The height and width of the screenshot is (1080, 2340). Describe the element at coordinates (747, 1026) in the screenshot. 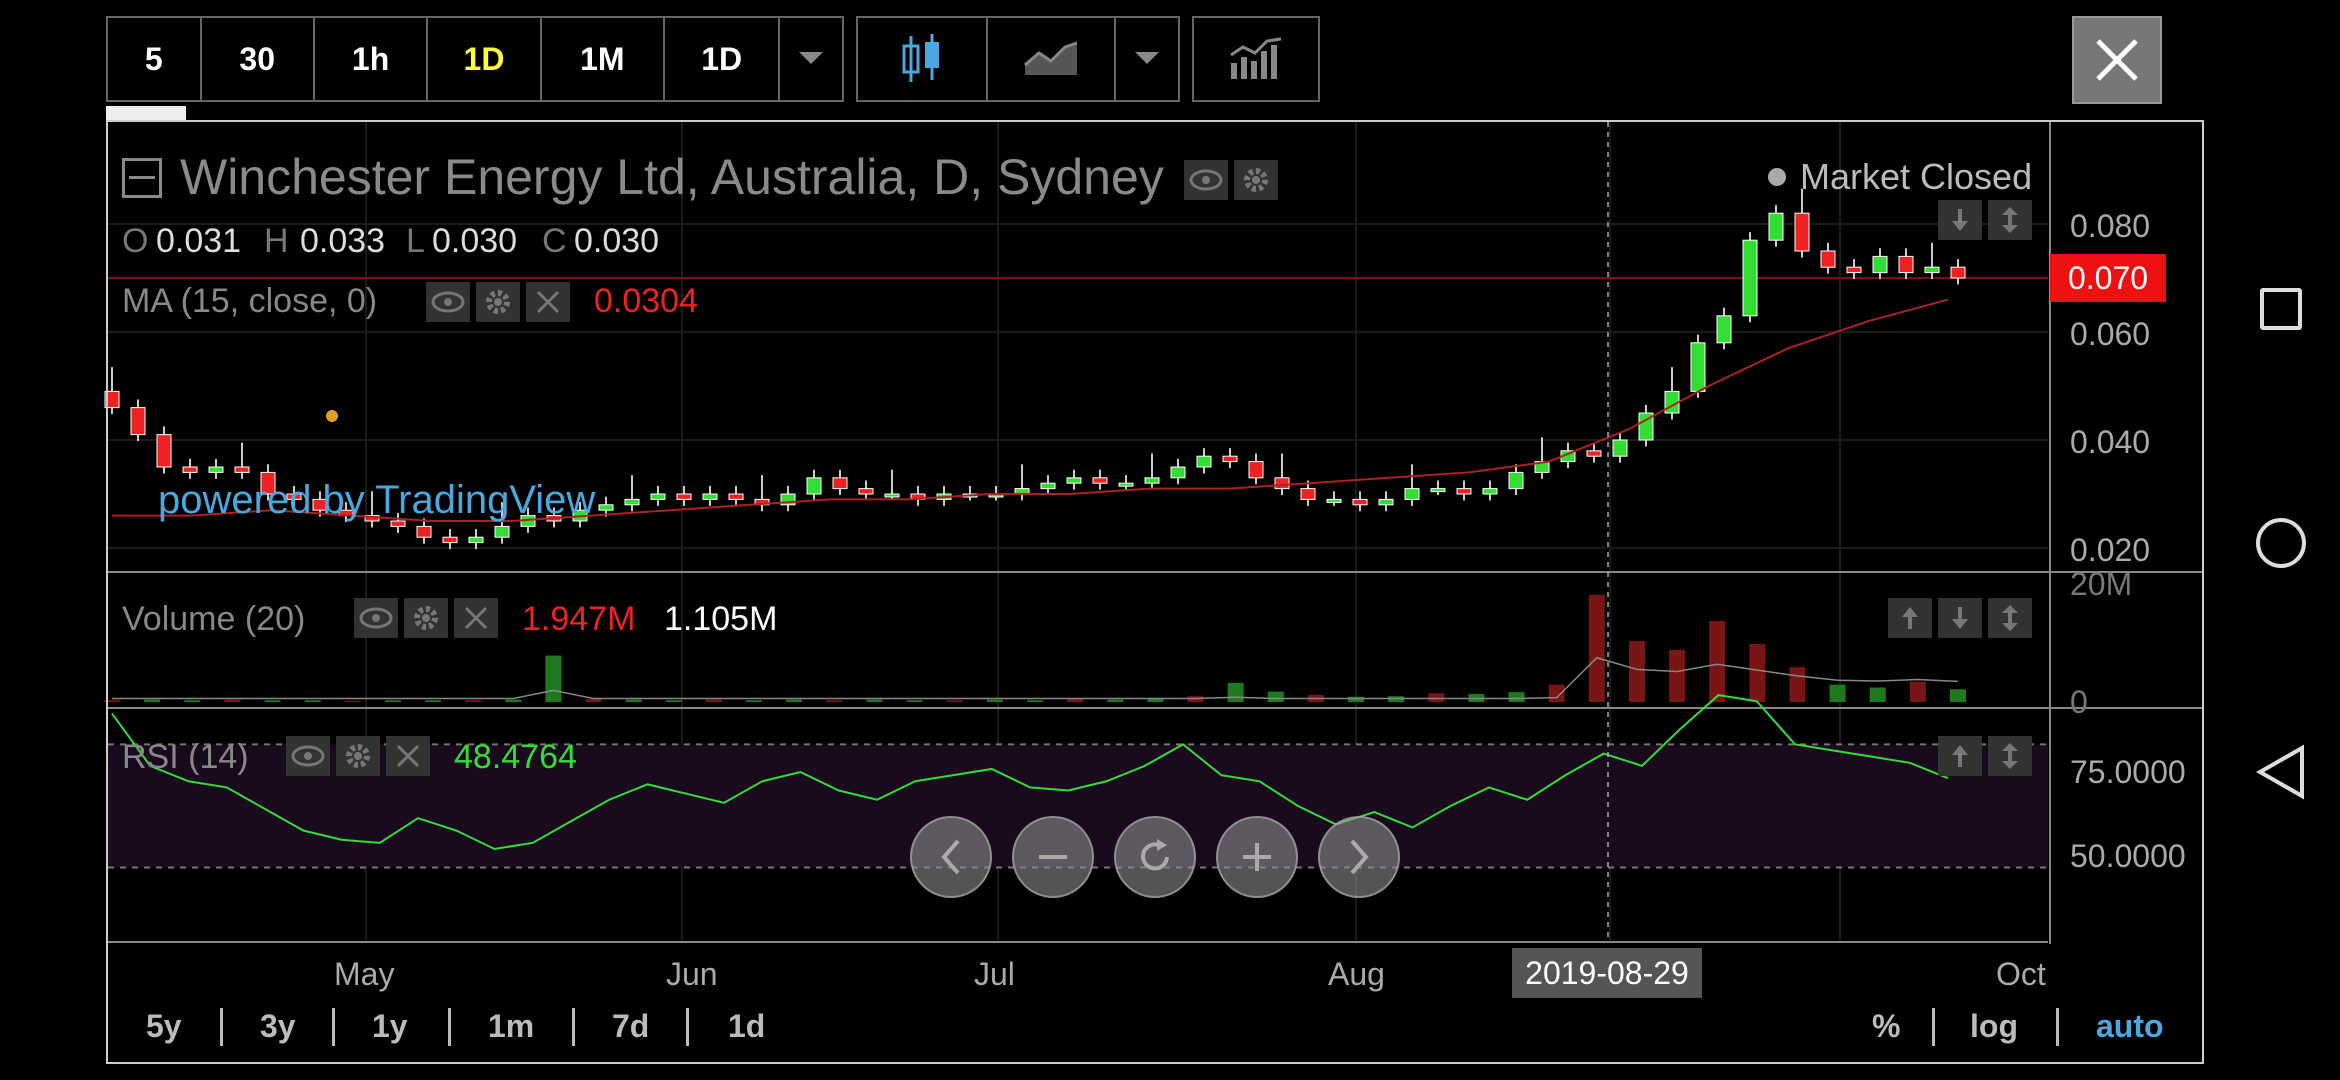

I see `range-1d: 1d` at that location.